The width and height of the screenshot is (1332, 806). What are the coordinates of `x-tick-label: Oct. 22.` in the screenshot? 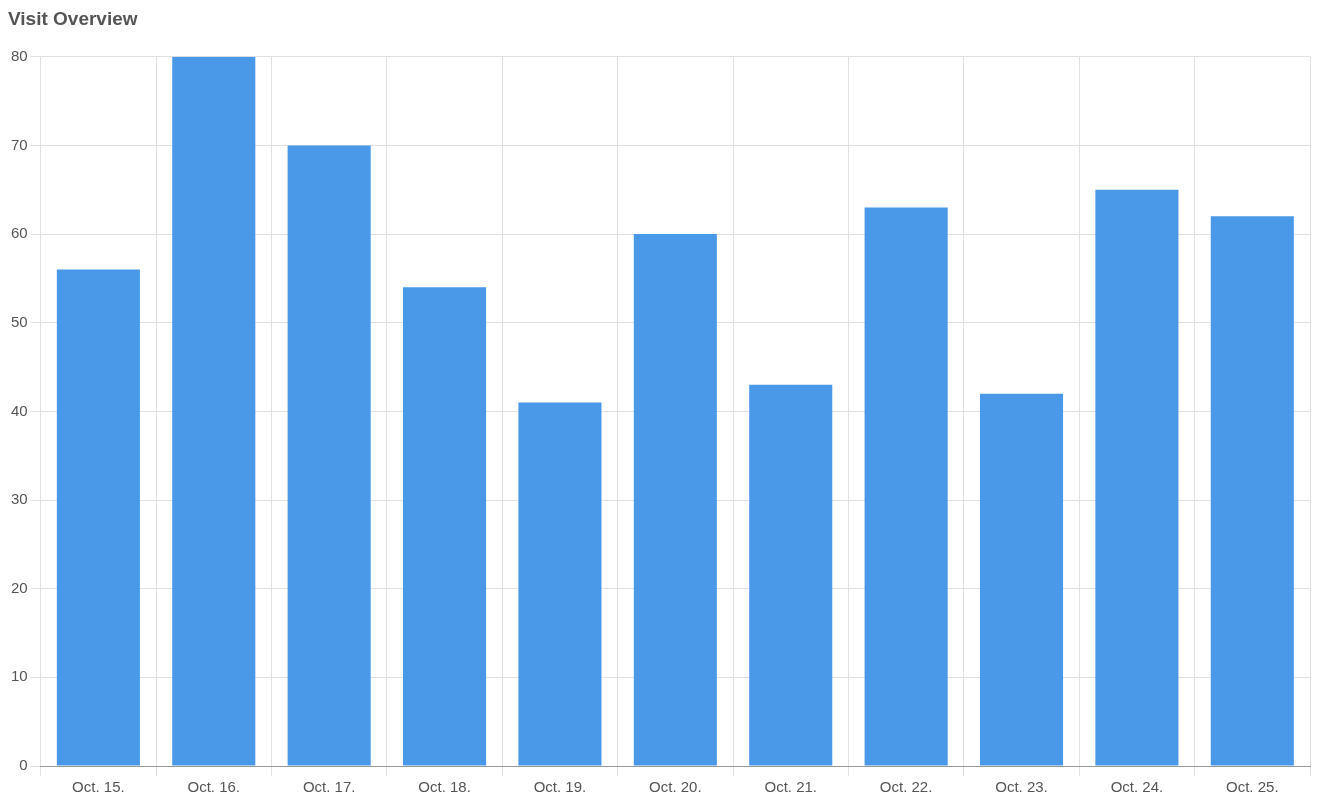 It's located at (906, 787).